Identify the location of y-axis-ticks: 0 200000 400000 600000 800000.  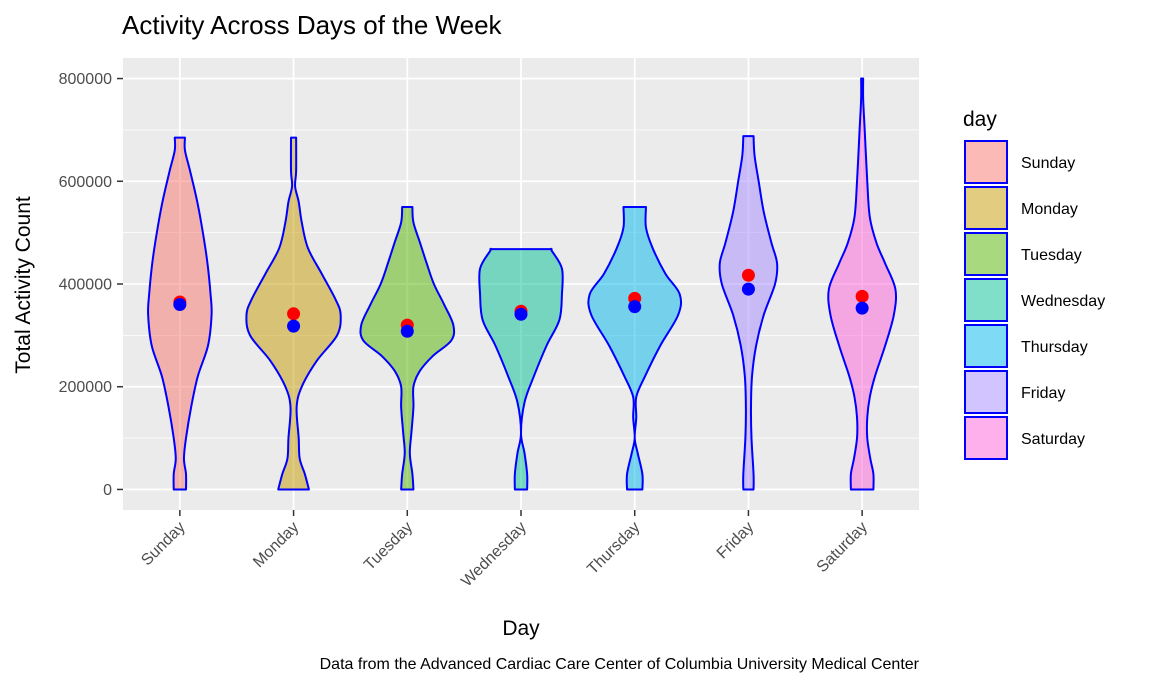
(91, 285).